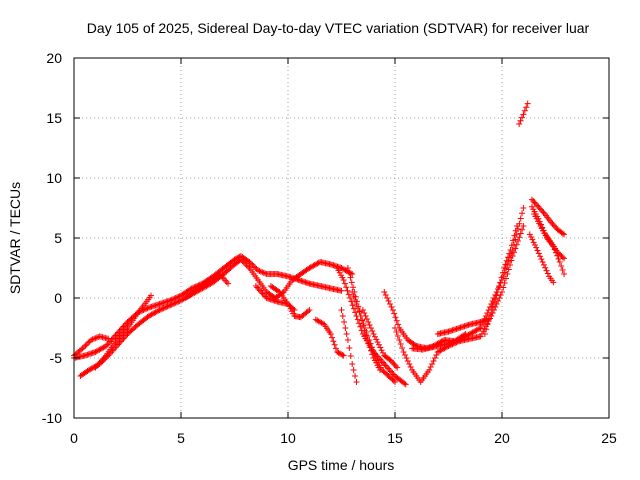  Describe the element at coordinates (74, 438) in the screenshot. I see `x-tick-label: 0` at that location.